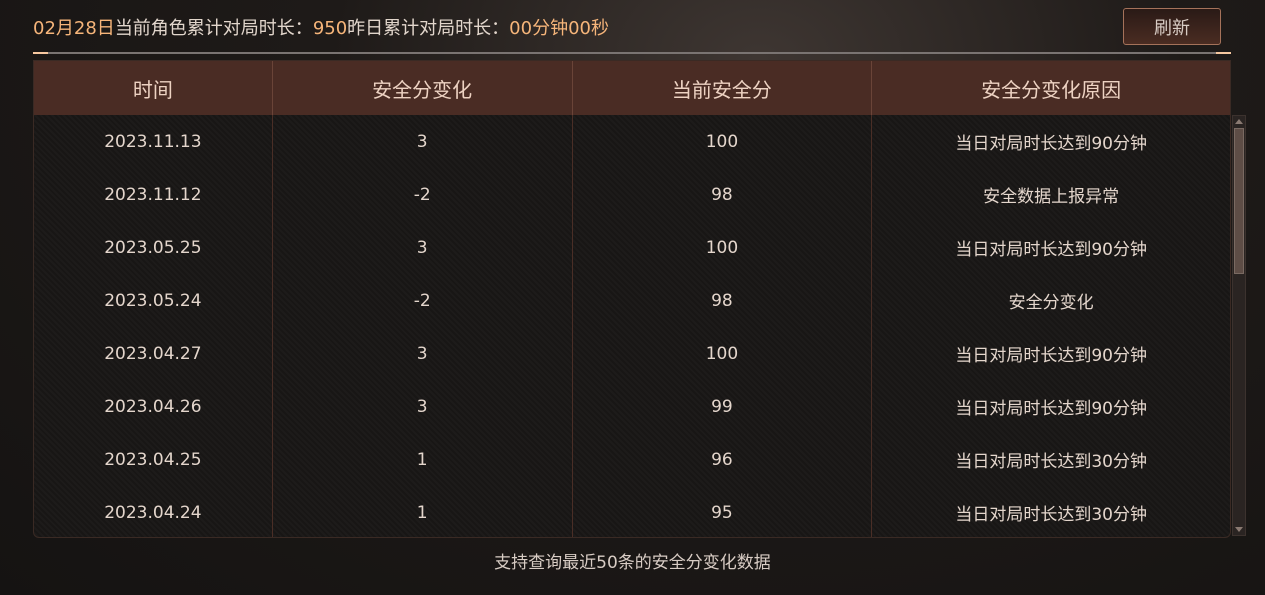 Image resolution: width=1265 pixels, height=595 pixels. I want to click on table-header: 时间 安全分变化 当前安全分 安全分变化原因, so click(632, 88).